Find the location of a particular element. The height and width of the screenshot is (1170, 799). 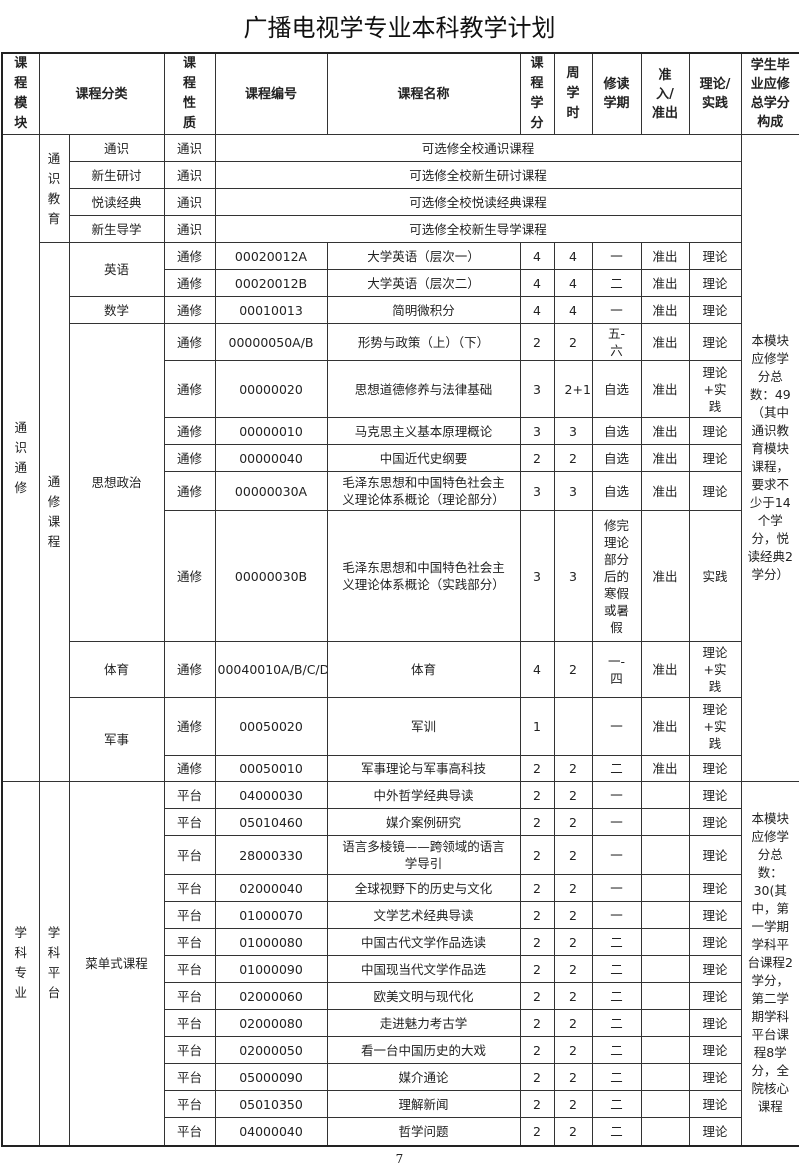

course-type: 理论+实践 is located at coordinates (715, 389).